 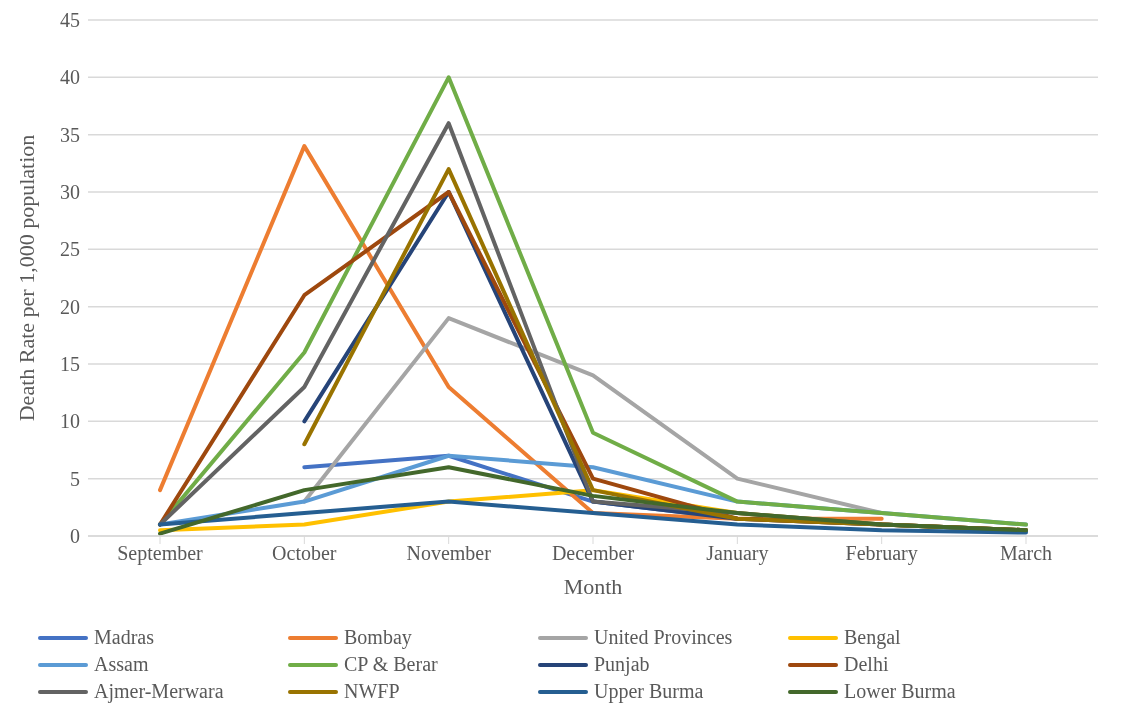 I want to click on legend-label: Lower Burma, so click(x=900, y=691).